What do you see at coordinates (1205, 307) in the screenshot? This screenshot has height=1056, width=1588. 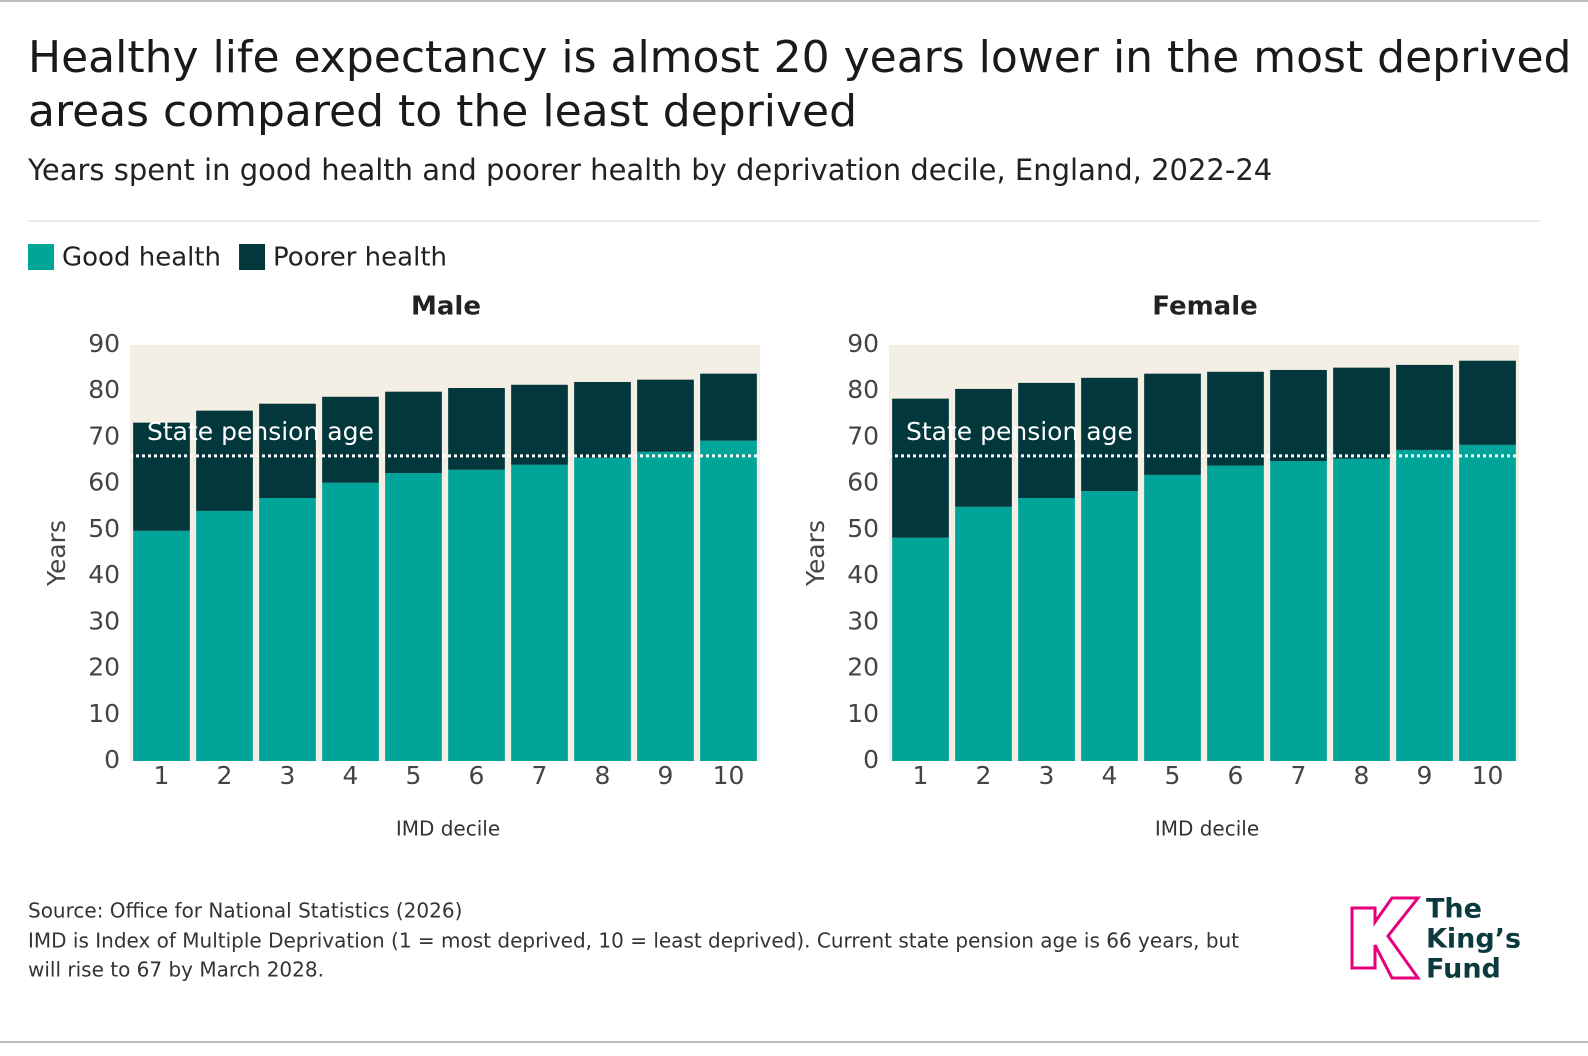 I see `panel-title: Female` at bounding box center [1205, 307].